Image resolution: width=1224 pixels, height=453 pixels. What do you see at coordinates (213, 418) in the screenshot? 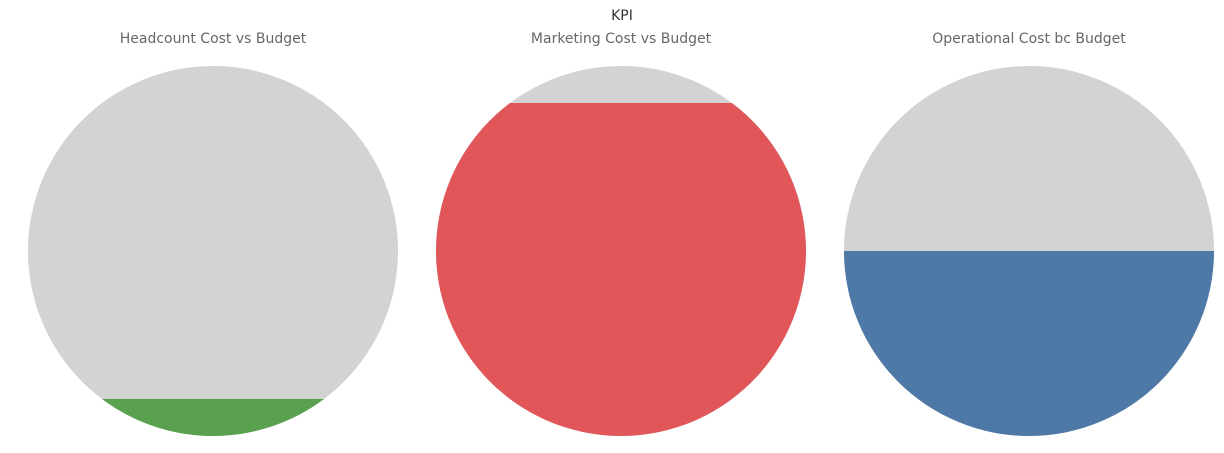
I see `headcount-gauge-fill` at bounding box center [213, 418].